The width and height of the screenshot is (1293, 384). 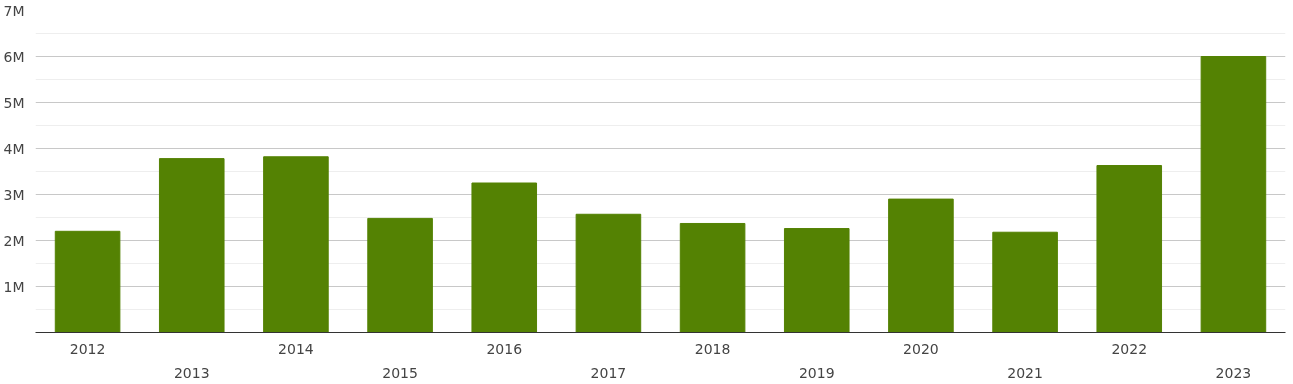 I want to click on x-tick-label: 2013, so click(x=191, y=372).